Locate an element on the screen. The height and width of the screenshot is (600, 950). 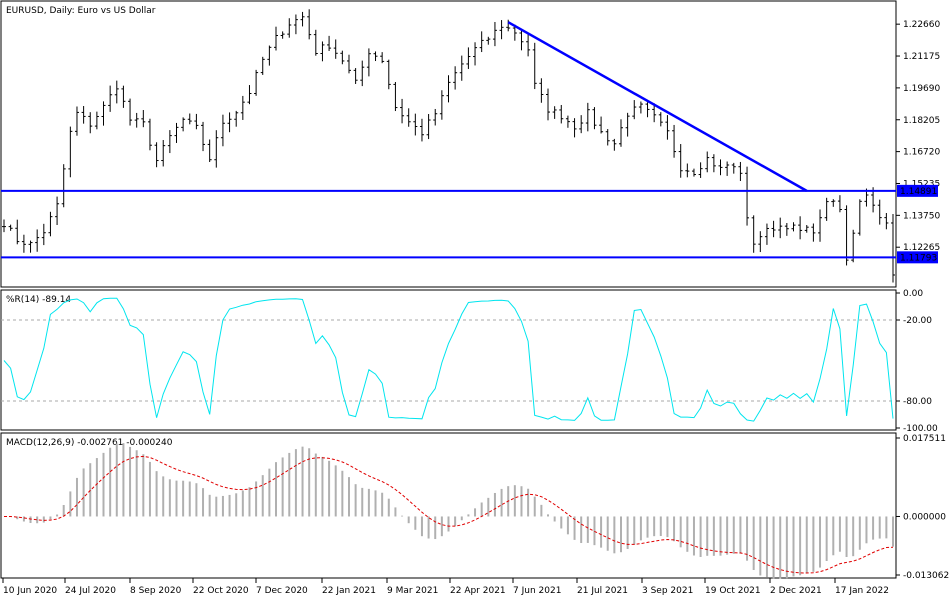
time-tick-label: 7 Jun 2021 is located at coordinates (537, 591).